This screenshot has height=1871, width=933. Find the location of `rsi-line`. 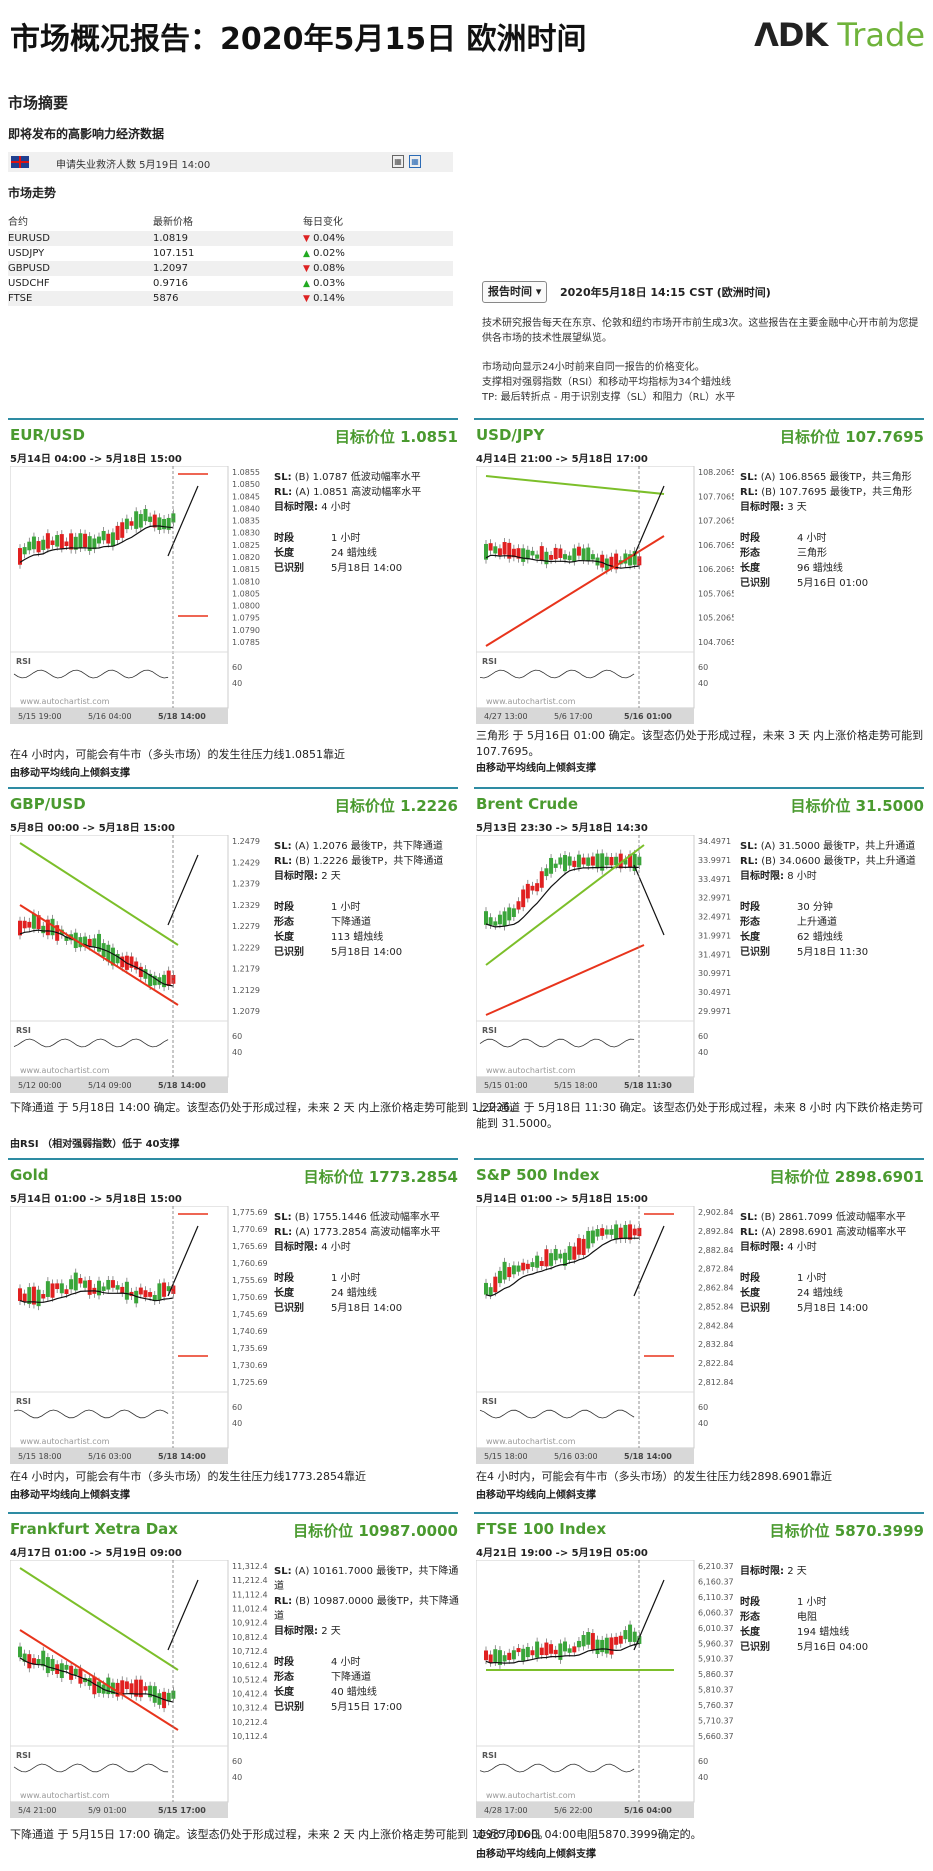

rsi-line is located at coordinates (557, 1043).